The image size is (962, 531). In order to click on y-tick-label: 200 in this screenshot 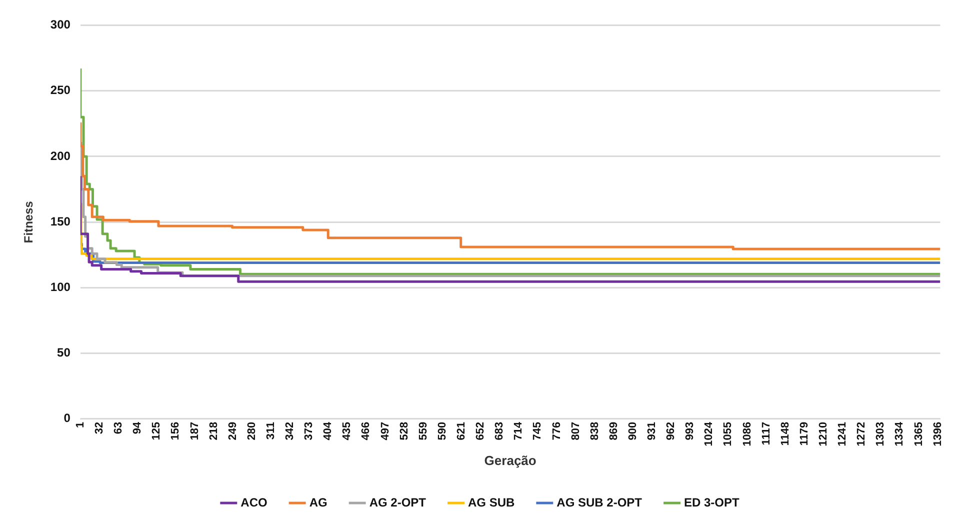, I will do `click(60, 155)`.